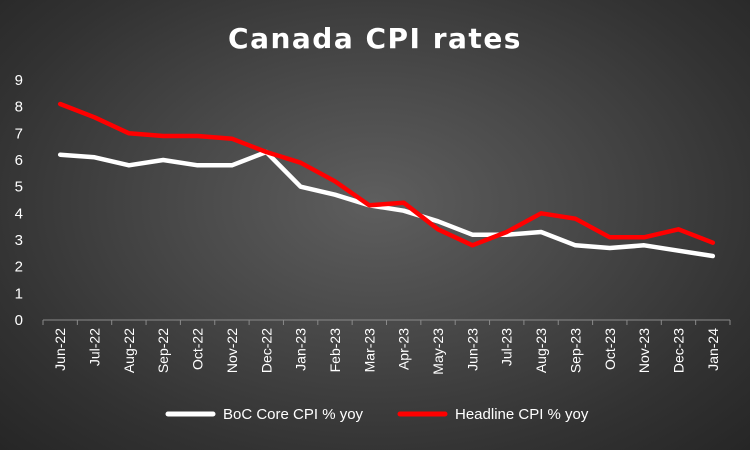  What do you see at coordinates (713, 349) in the screenshot?
I see `x-tick-label: Jan-24` at bounding box center [713, 349].